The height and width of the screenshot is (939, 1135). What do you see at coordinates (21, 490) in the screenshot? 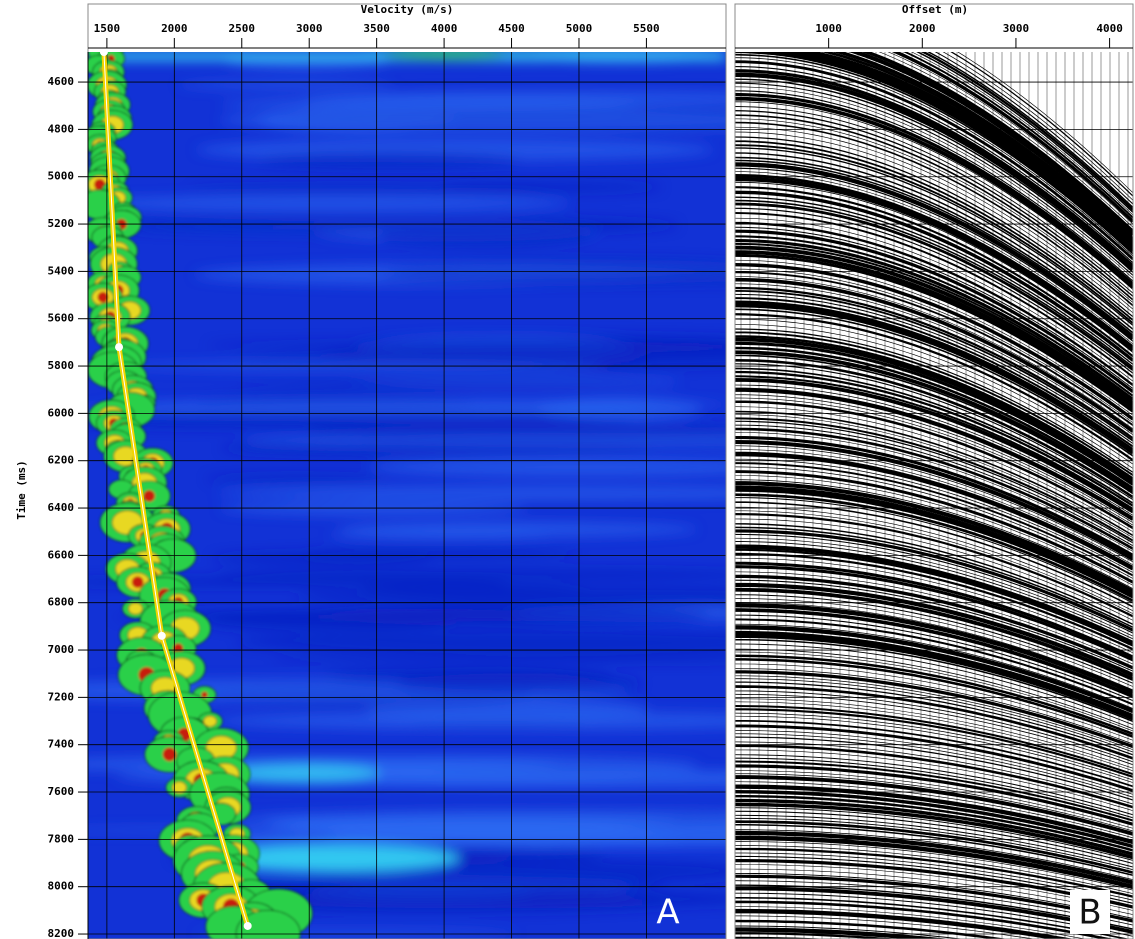
I see `y-axis-title: Time (ms)` at bounding box center [21, 490].